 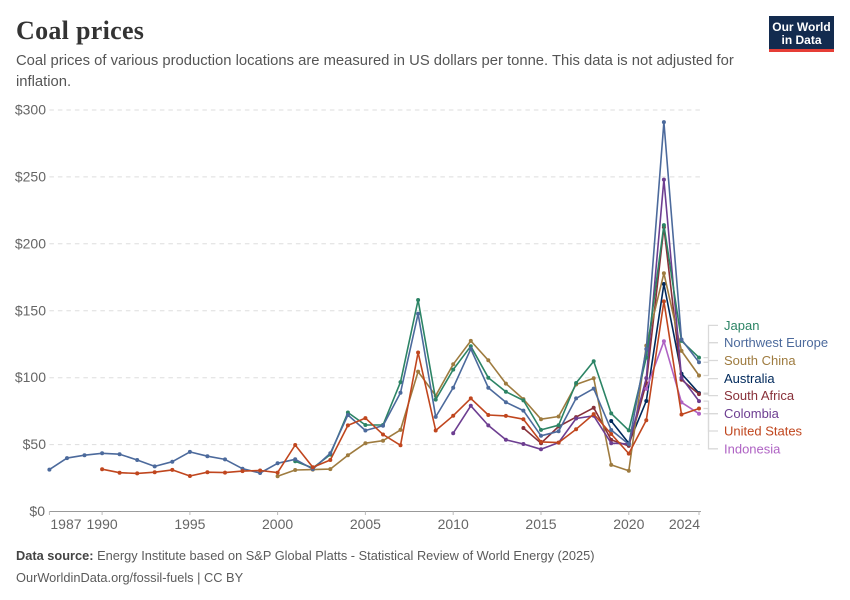 What do you see at coordinates (453, 524) in the screenshot?
I see `svg-text: 2010` at bounding box center [453, 524].